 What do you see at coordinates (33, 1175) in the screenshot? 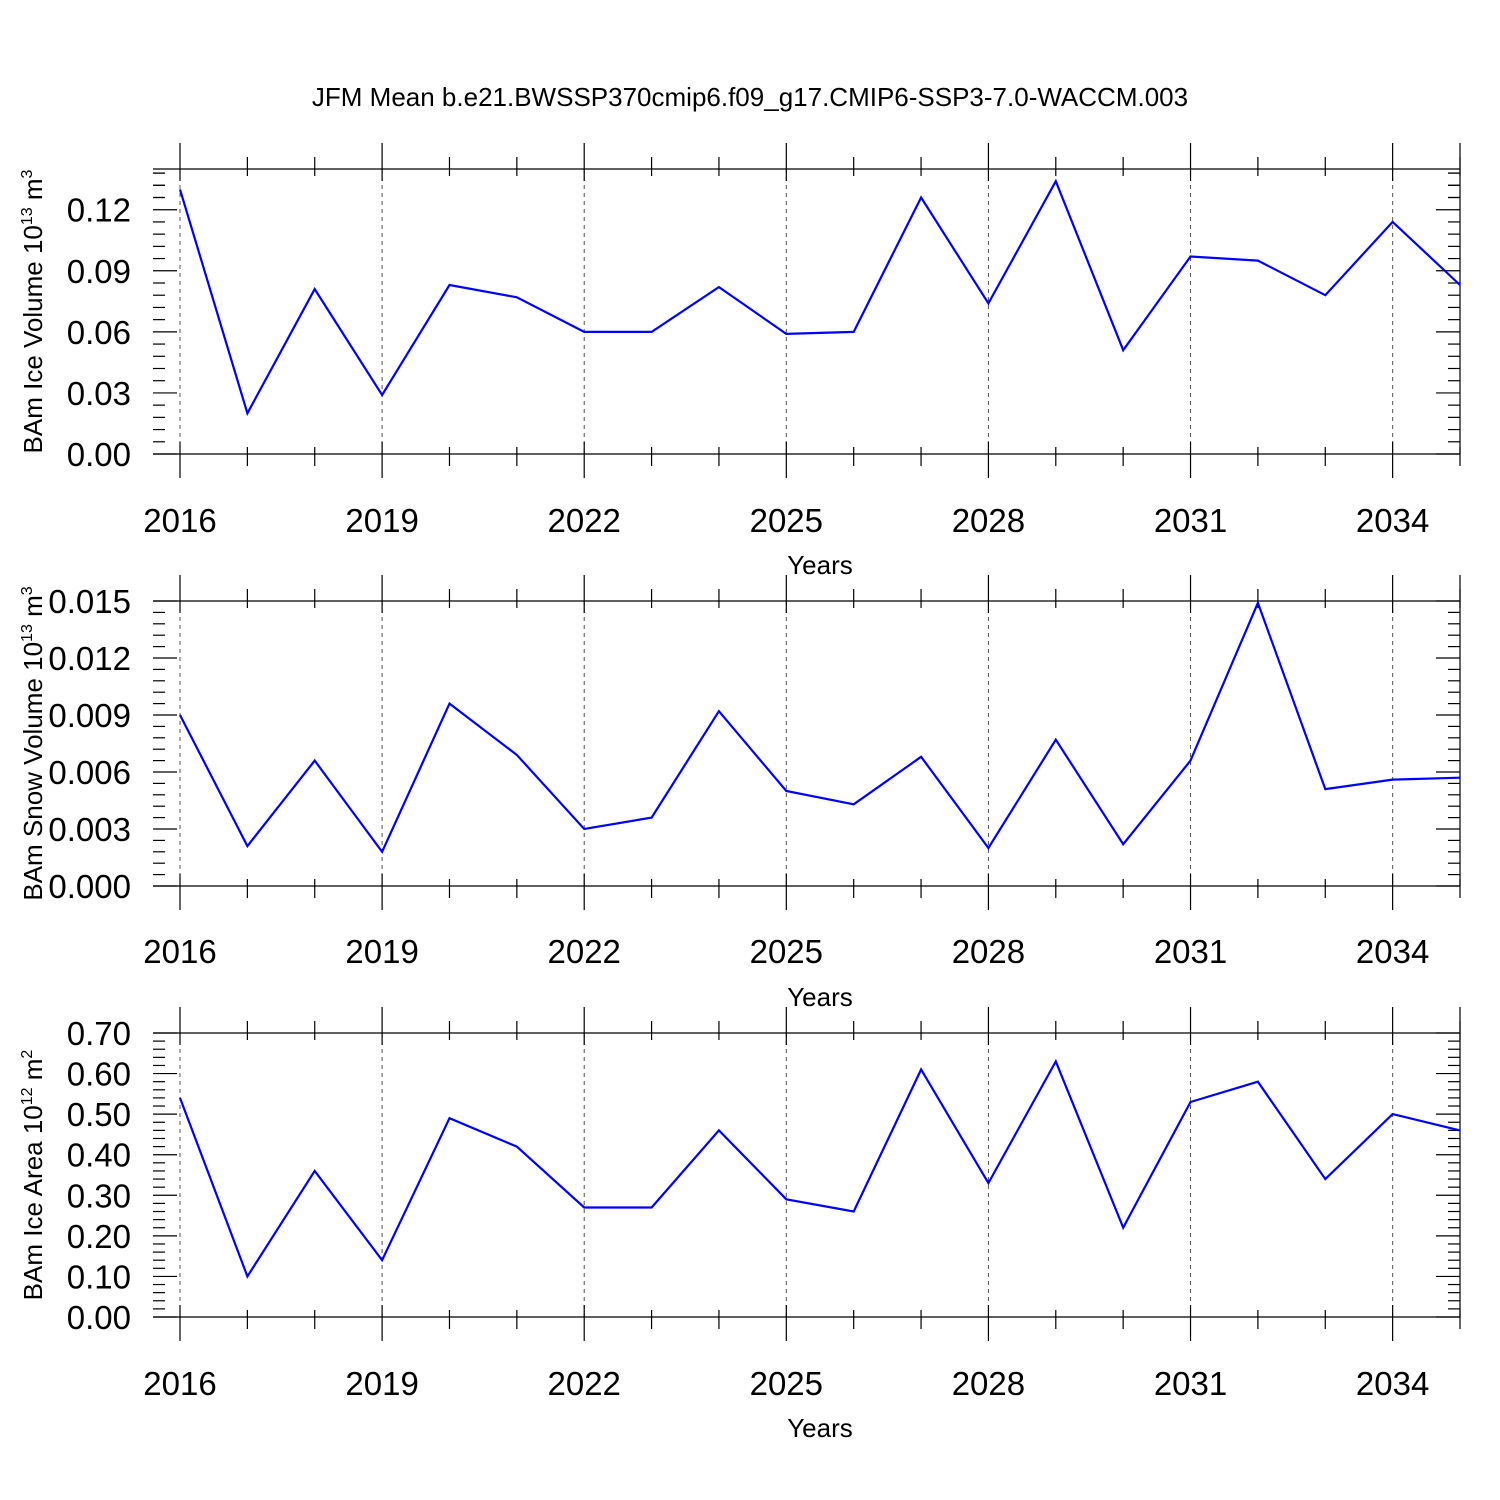
I see `y-axis-title: BAm Ice Area 1012 m2` at bounding box center [33, 1175].